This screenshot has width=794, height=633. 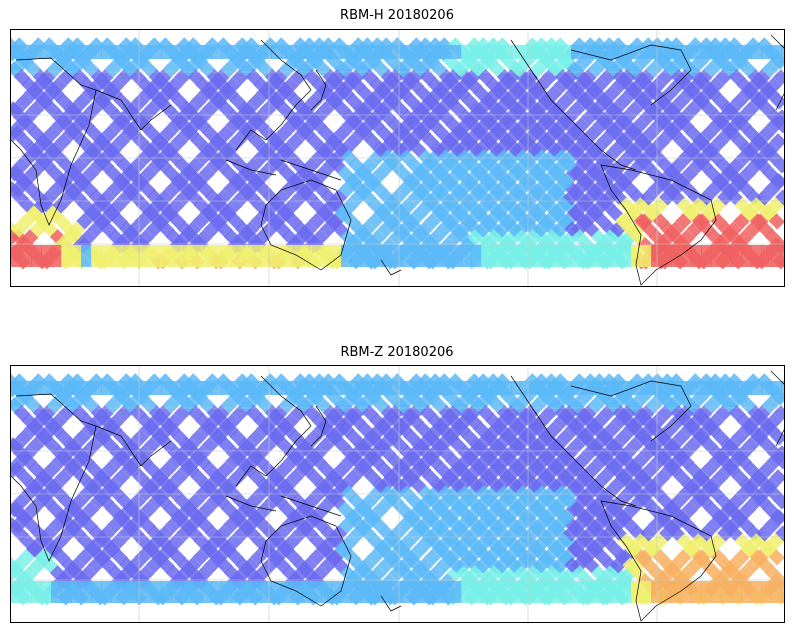 What do you see at coordinates (397, 352) in the screenshot?
I see `panel-title-rbm-z: RBM-Z 20180206` at bounding box center [397, 352].